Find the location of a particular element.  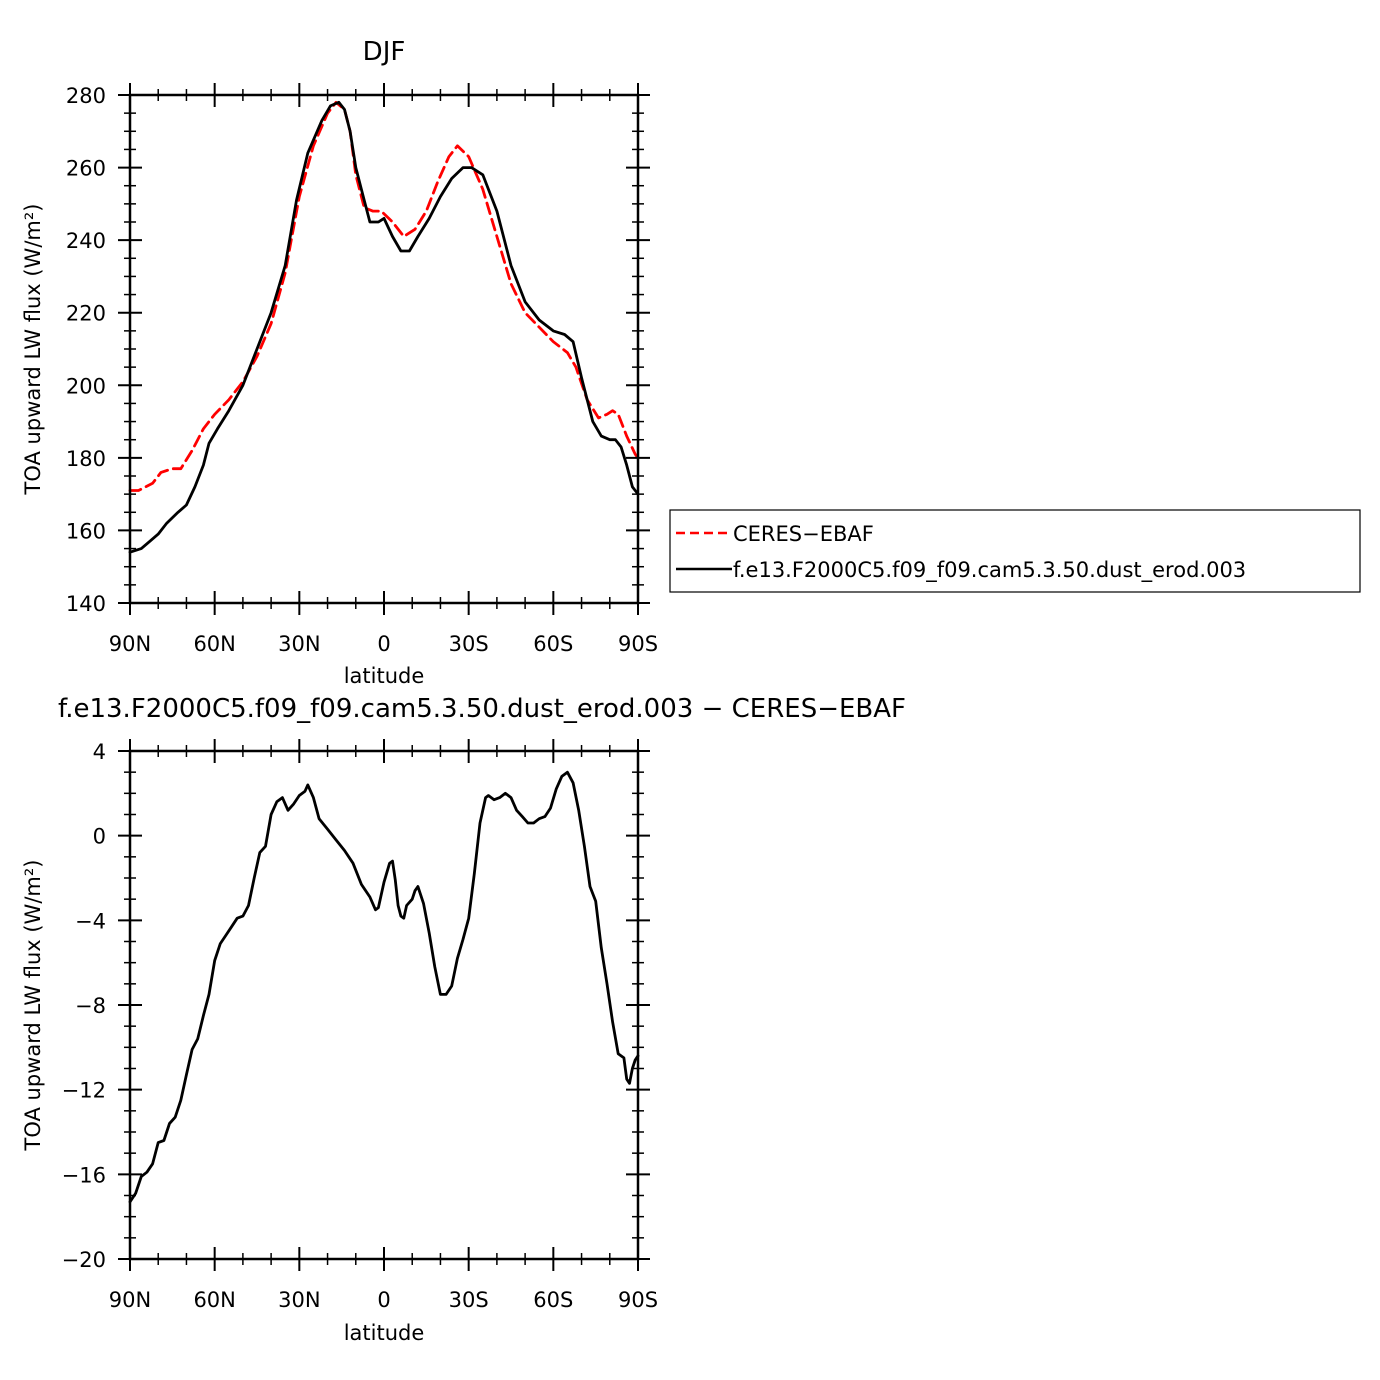

bottom-y-axis-title: TOA upward LW flux (W/m²) is located at coordinates (33, 1006).